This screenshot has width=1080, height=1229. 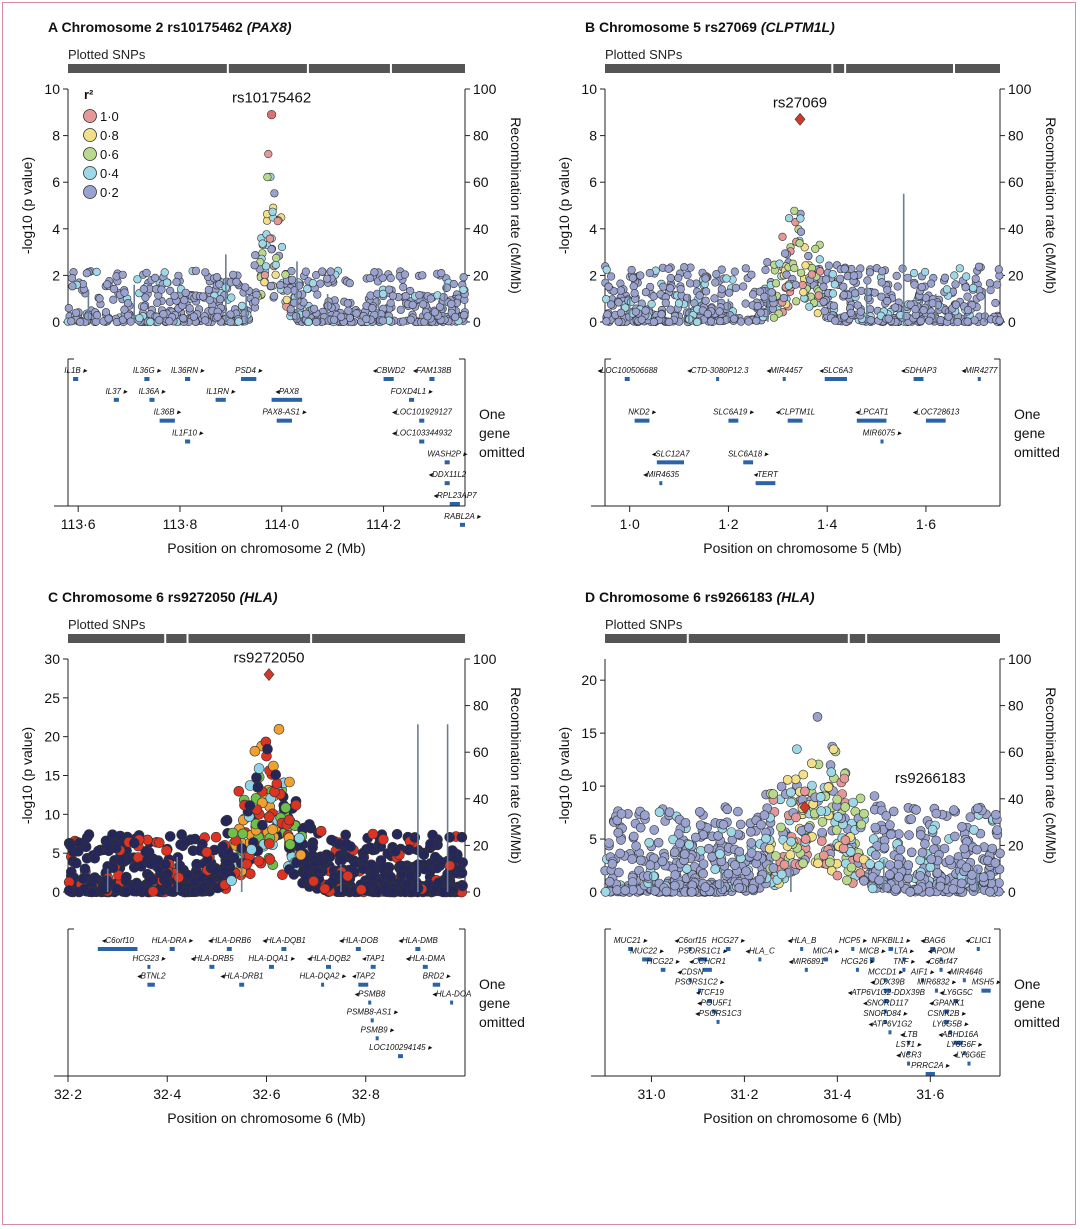 What do you see at coordinates (886, 971) in the screenshot?
I see `gene-label-mccd1: MCCD1 ▸` at bounding box center [886, 971].